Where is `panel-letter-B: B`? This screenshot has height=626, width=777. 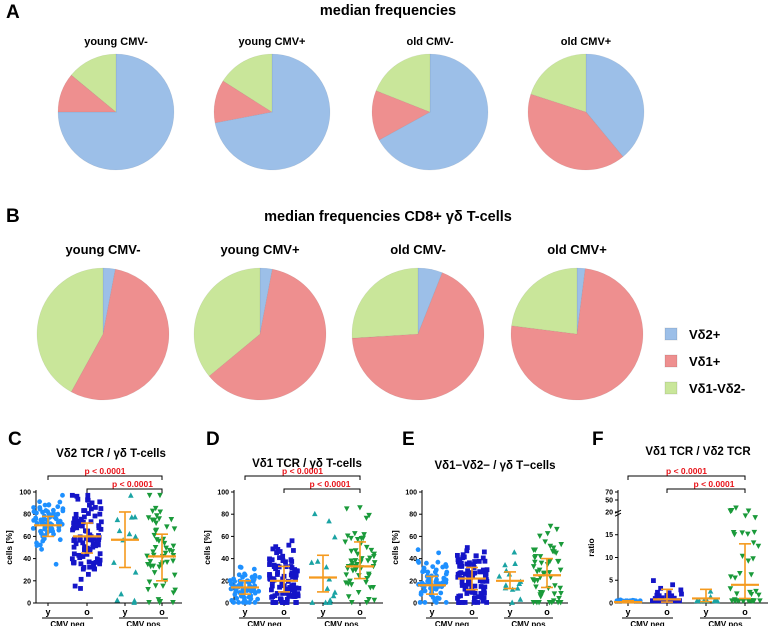 panel-letter-B: B is located at coordinates (13, 216).